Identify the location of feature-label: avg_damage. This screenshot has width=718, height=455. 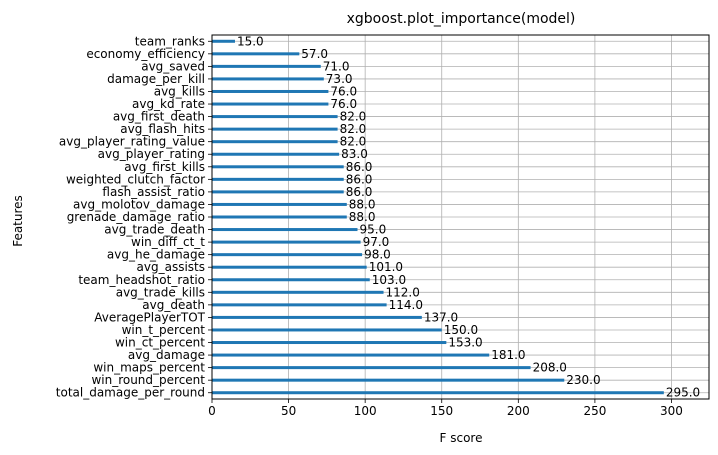
(166, 355).